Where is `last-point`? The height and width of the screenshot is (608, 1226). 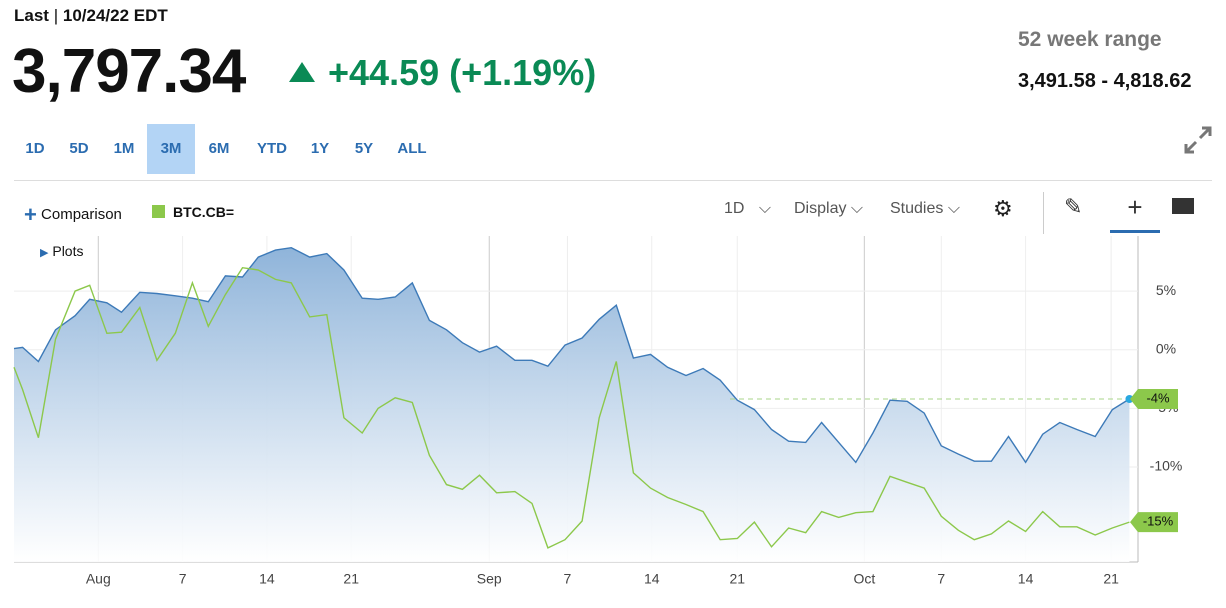 last-point is located at coordinates (1129, 399).